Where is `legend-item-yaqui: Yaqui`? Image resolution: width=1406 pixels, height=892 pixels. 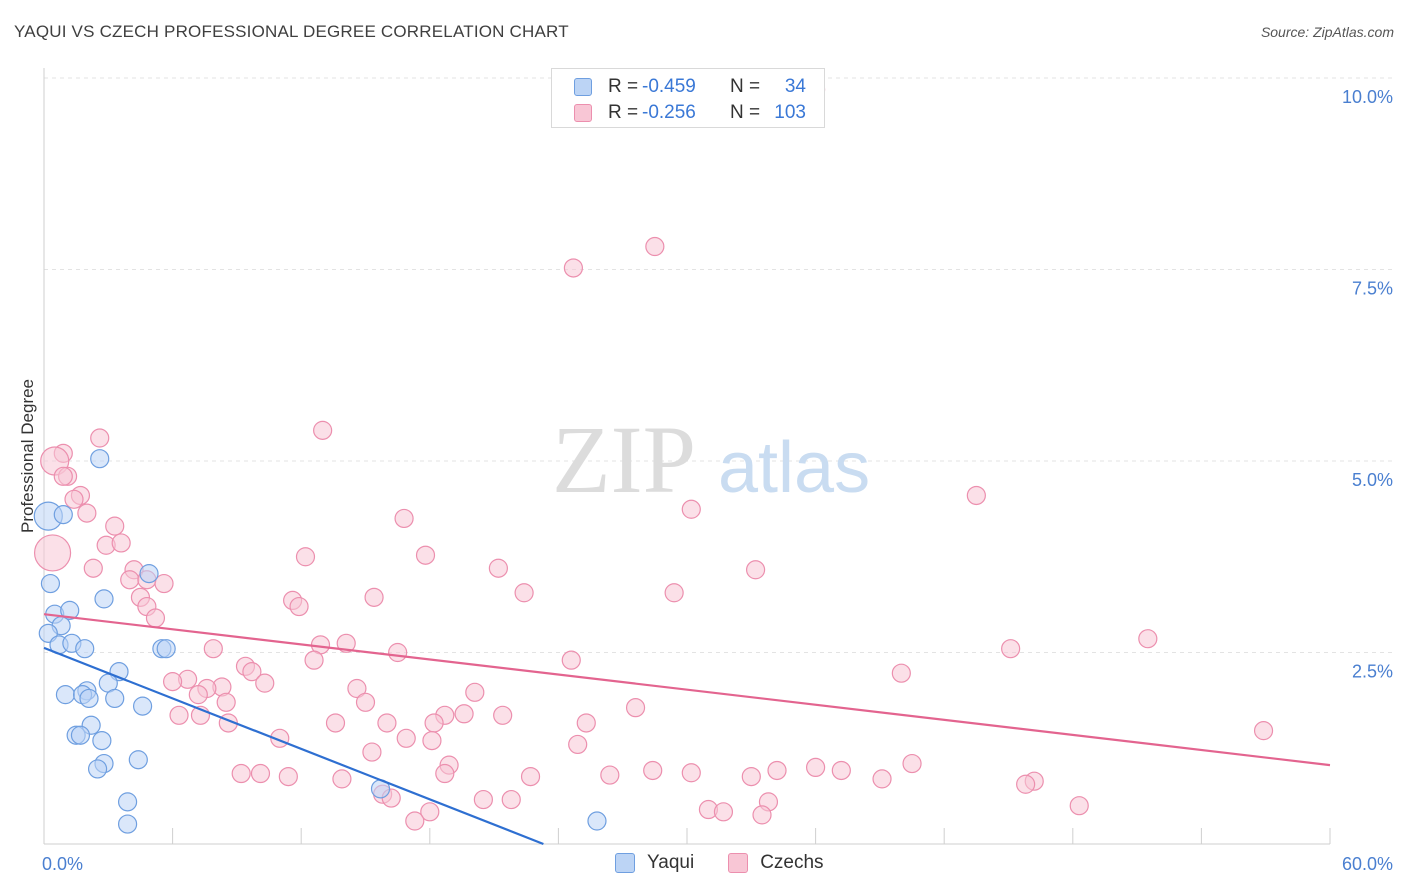 legend-item-yaqui: Yaqui is located at coordinates (654, 863).